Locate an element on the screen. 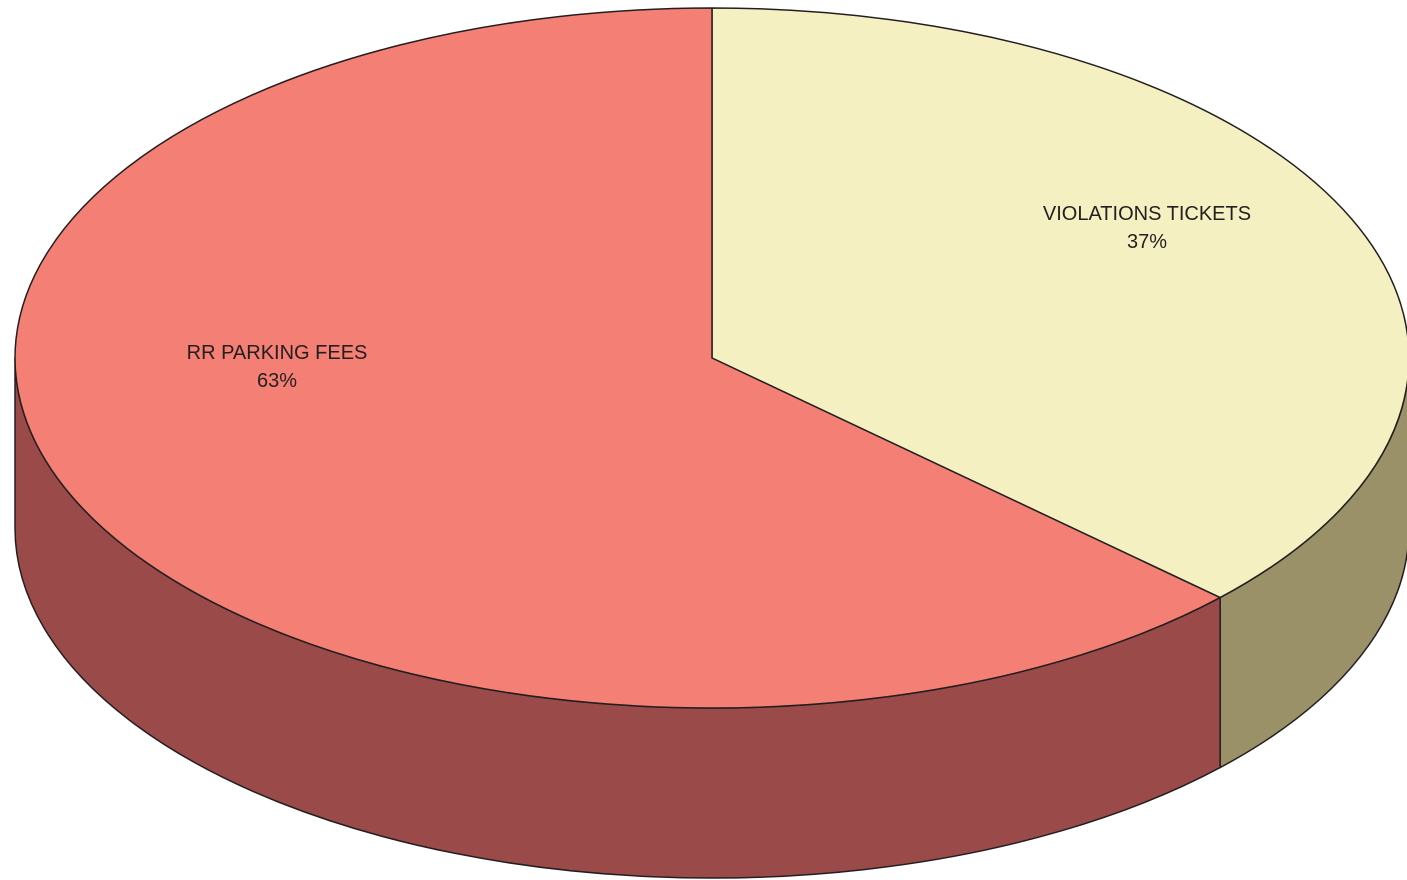 The height and width of the screenshot is (880, 1407). slice-value-label: 37% is located at coordinates (1147, 242).